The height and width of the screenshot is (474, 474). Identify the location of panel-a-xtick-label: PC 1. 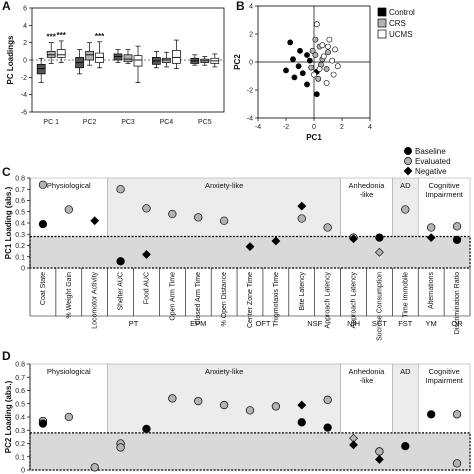
(51, 122).